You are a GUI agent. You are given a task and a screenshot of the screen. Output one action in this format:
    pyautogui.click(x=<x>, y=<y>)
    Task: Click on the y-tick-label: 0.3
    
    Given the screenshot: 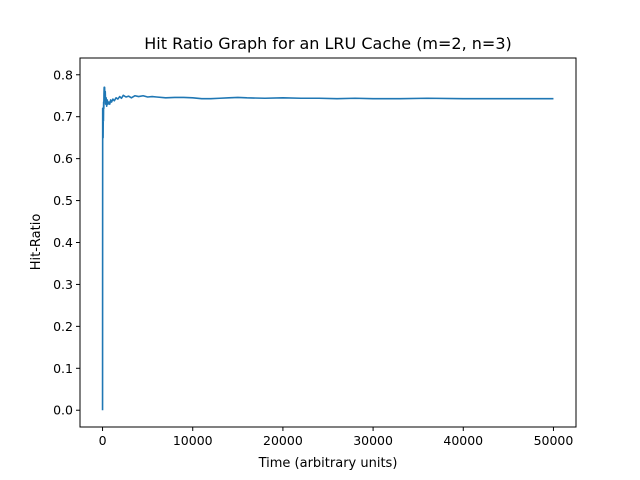 What is the action you would take?
    pyautogui.click(x=63, y=284)
    